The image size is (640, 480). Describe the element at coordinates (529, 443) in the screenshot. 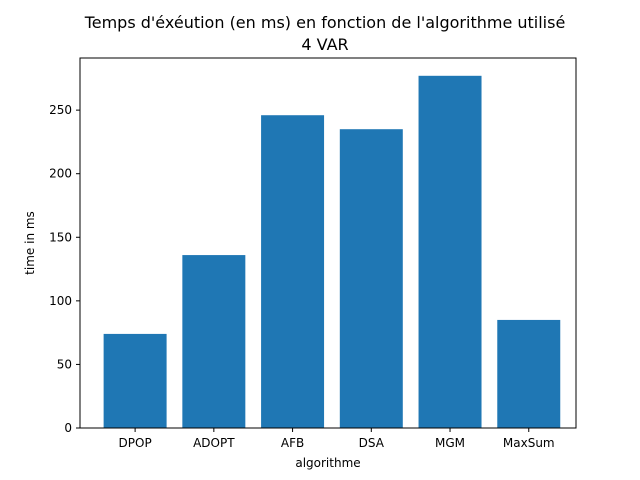

I see `x-tick-label: MaxSum` at that location.